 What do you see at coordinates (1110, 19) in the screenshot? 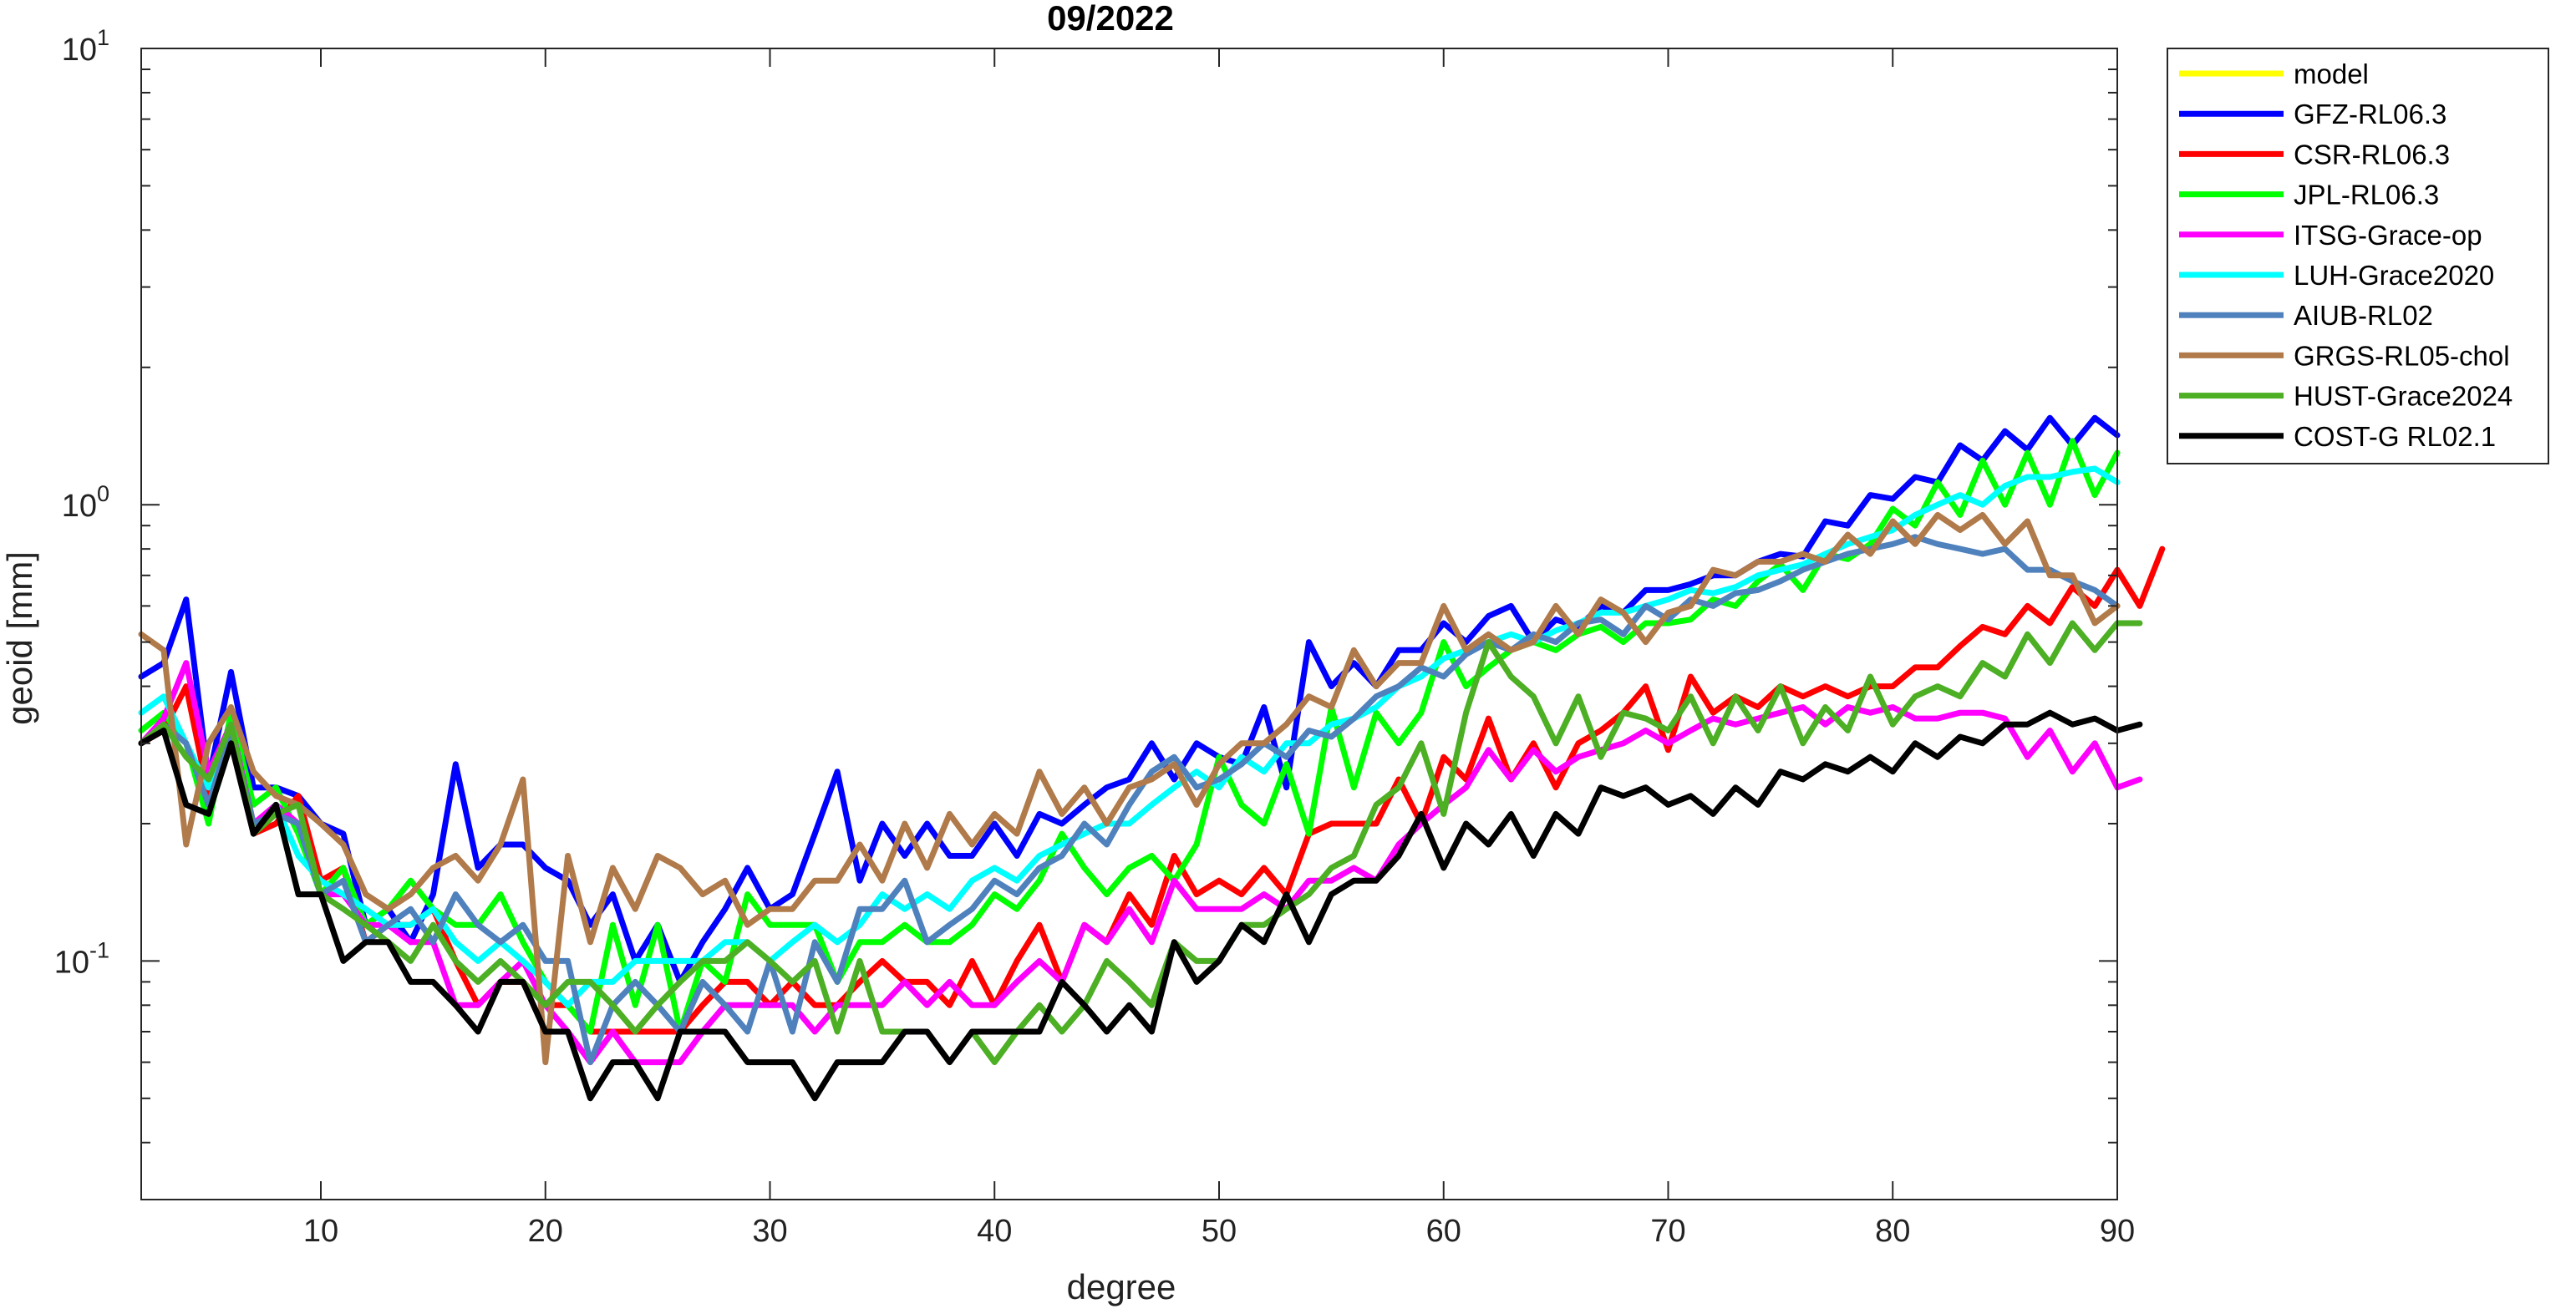
I see `chart-title: 09/2022` at bounding box center [1110, 19].